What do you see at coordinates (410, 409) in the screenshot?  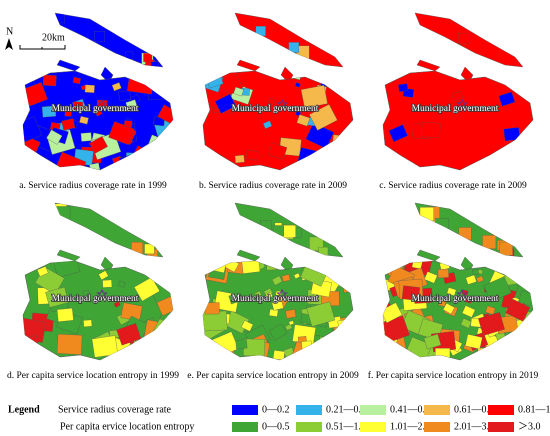 I see `legend-item-label: 0.41—0.6` at bounding box center [410, 409].